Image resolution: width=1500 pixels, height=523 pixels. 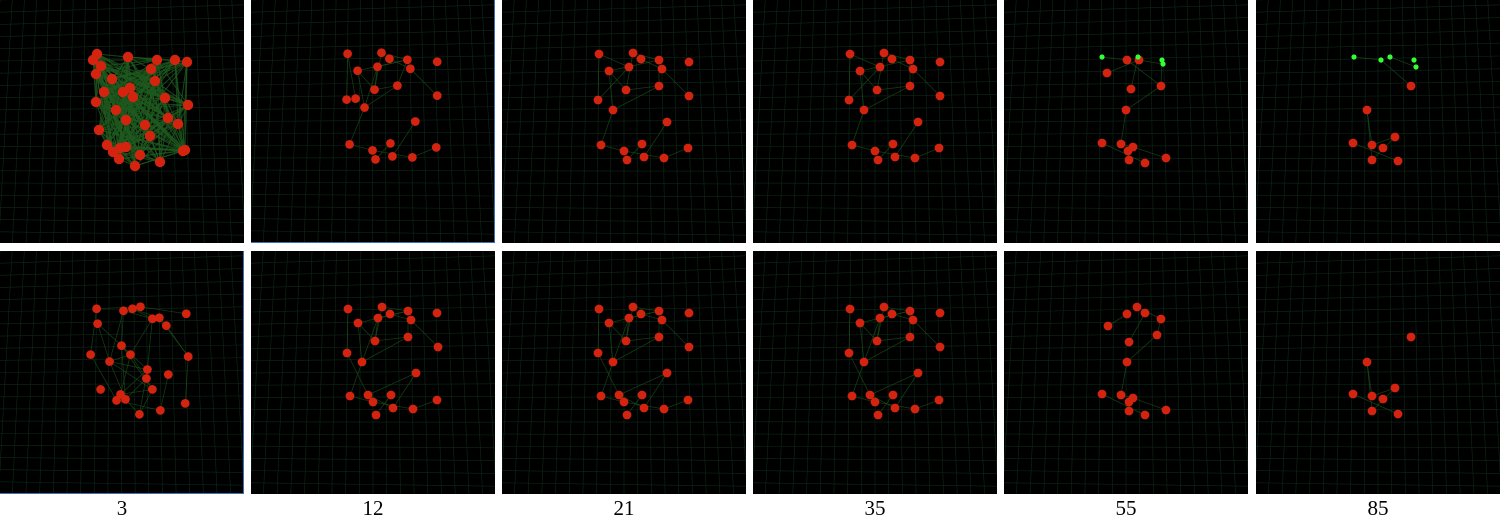 What do you see at coordinates (1378, 121) in the screenshot?
I see `point-cloud-render` at bounding box center [1378, 121].